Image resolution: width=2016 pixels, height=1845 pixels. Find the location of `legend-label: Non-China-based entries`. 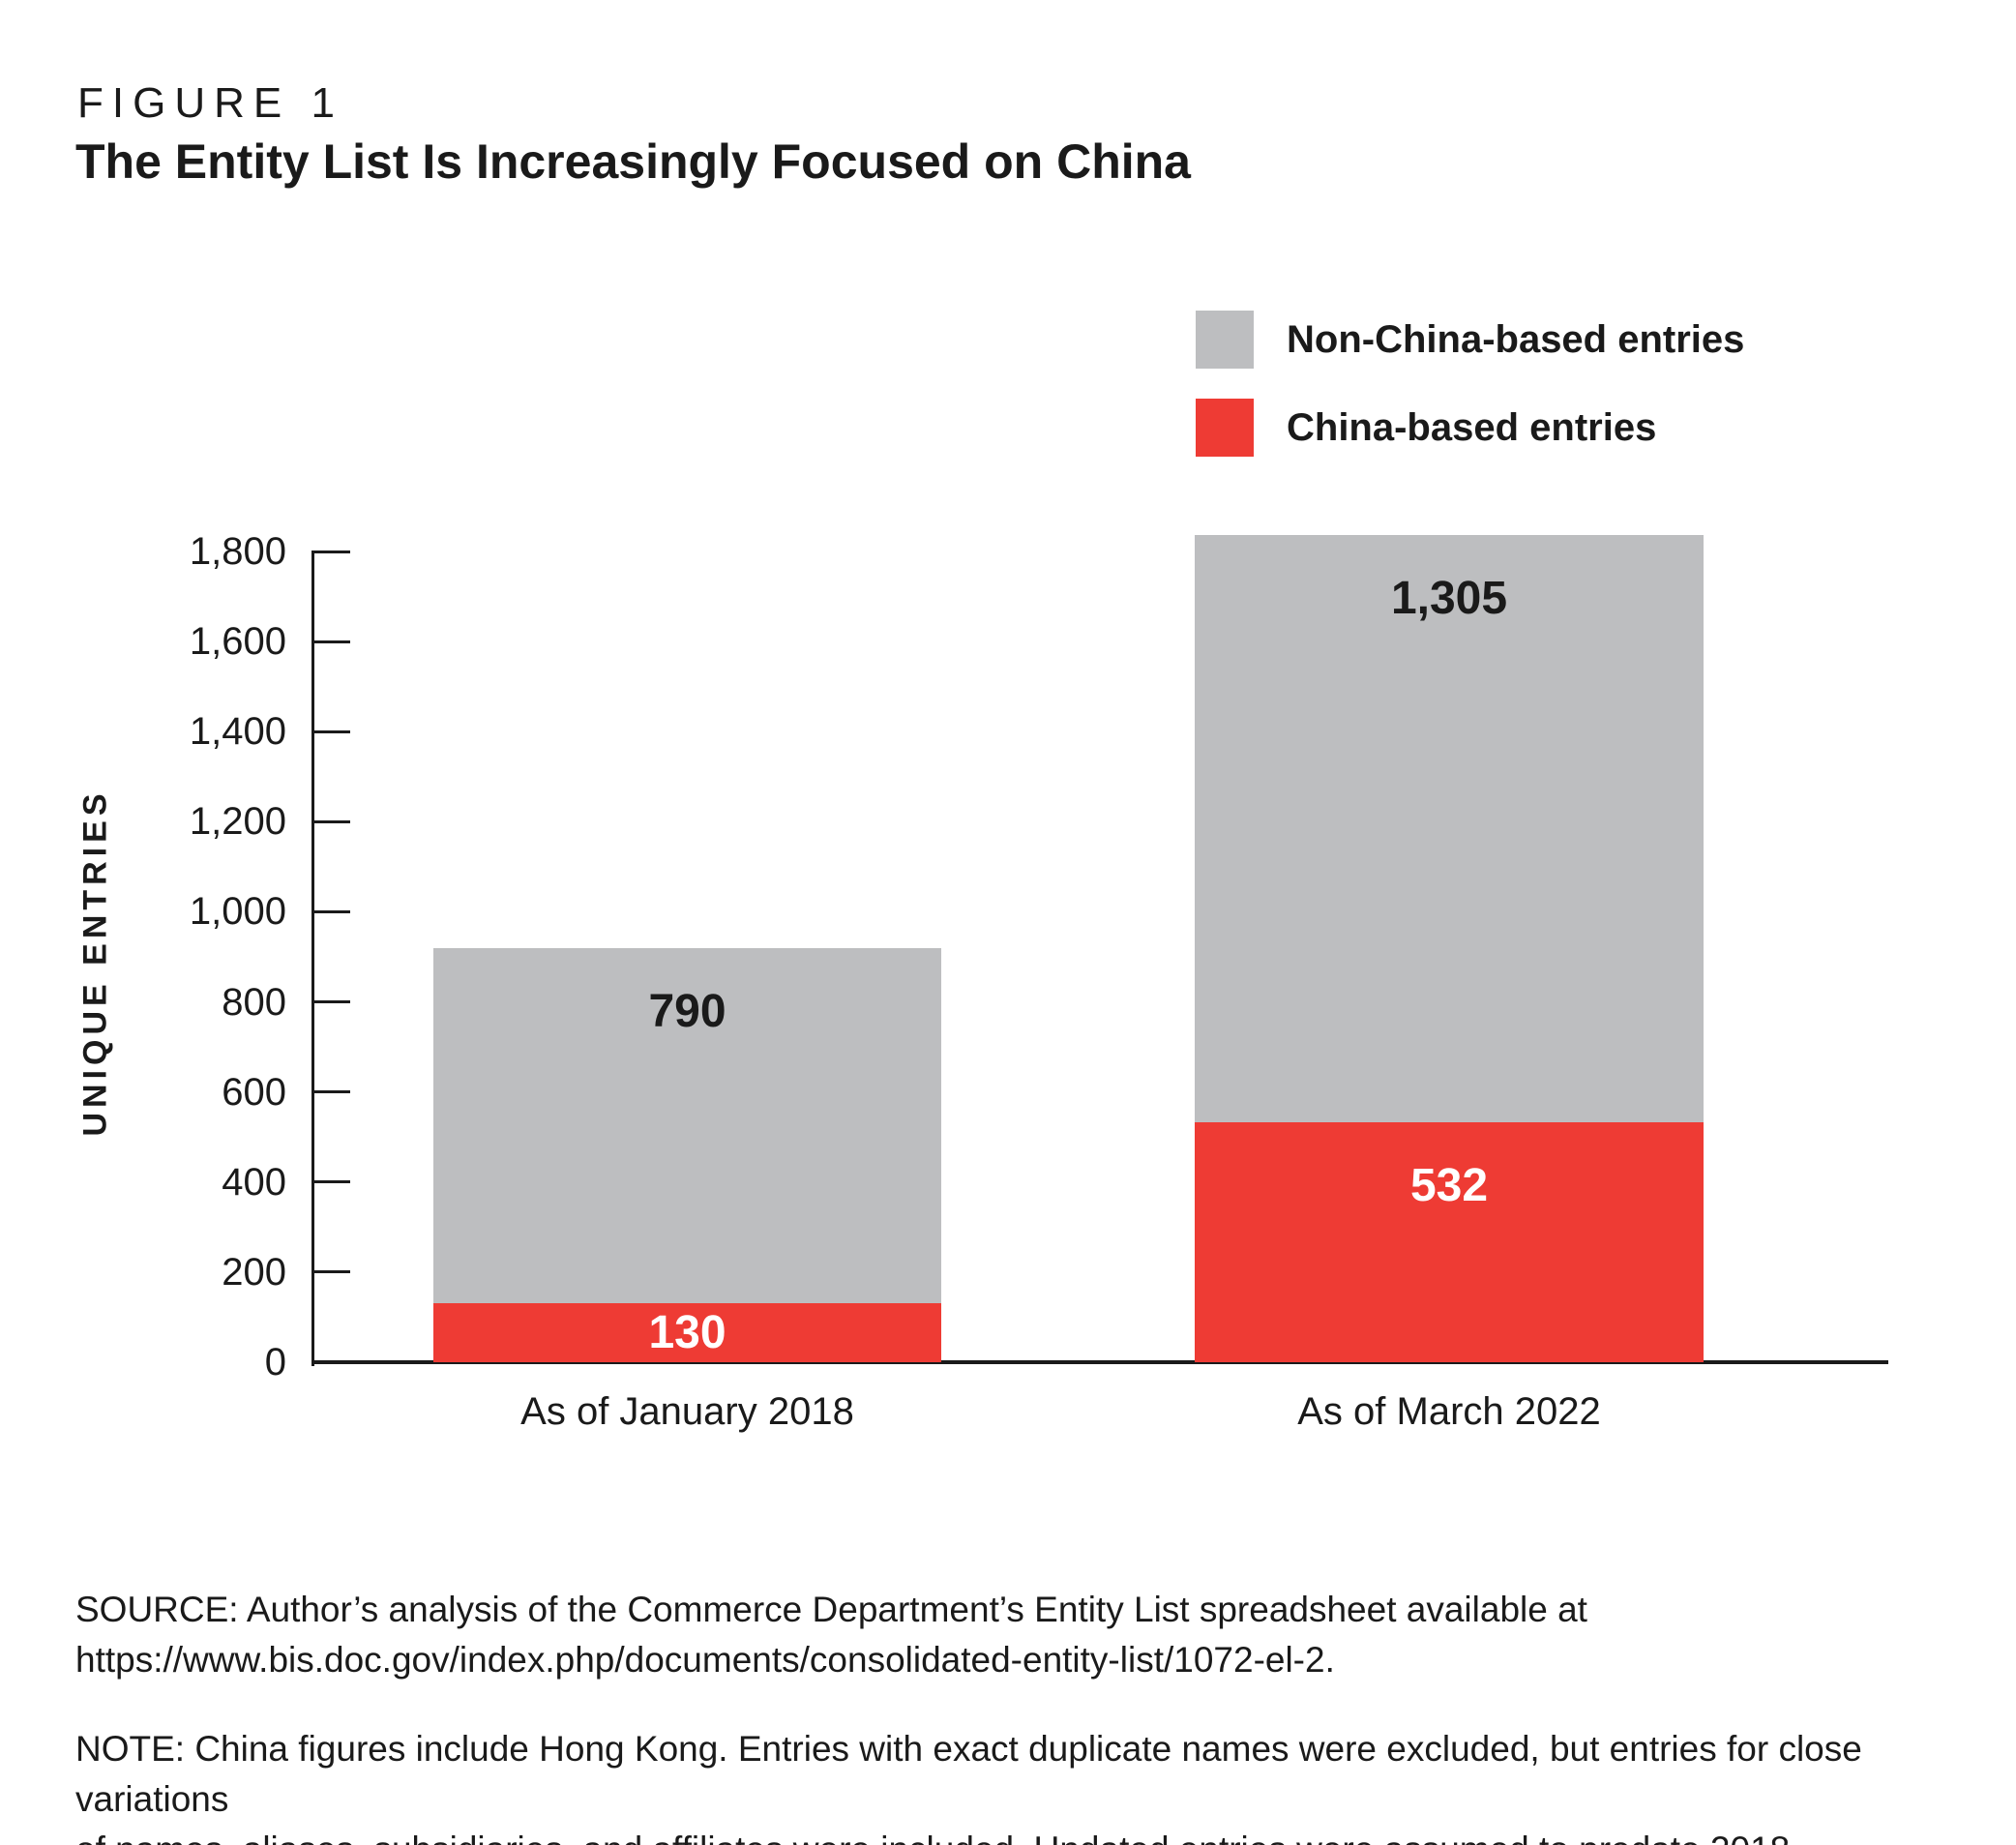

legend-label: Non-China-based entries is located at coordinates (1516, 339).